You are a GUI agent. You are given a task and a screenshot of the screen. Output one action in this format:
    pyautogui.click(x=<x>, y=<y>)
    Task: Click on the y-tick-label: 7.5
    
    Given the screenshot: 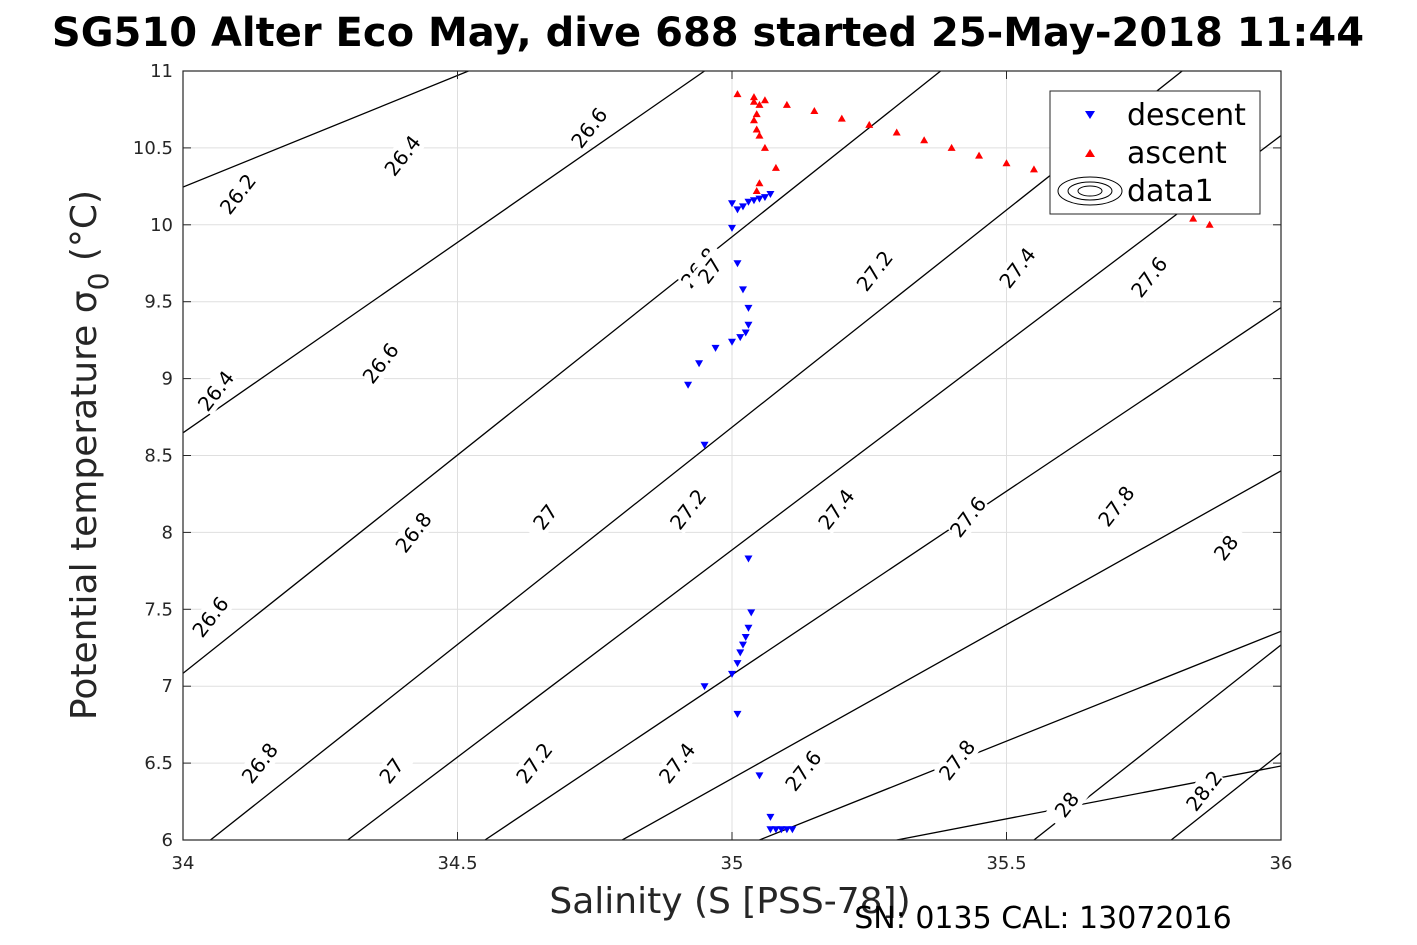 What is the action you would take?
    pyautogui.click(x=158, y=609)
    